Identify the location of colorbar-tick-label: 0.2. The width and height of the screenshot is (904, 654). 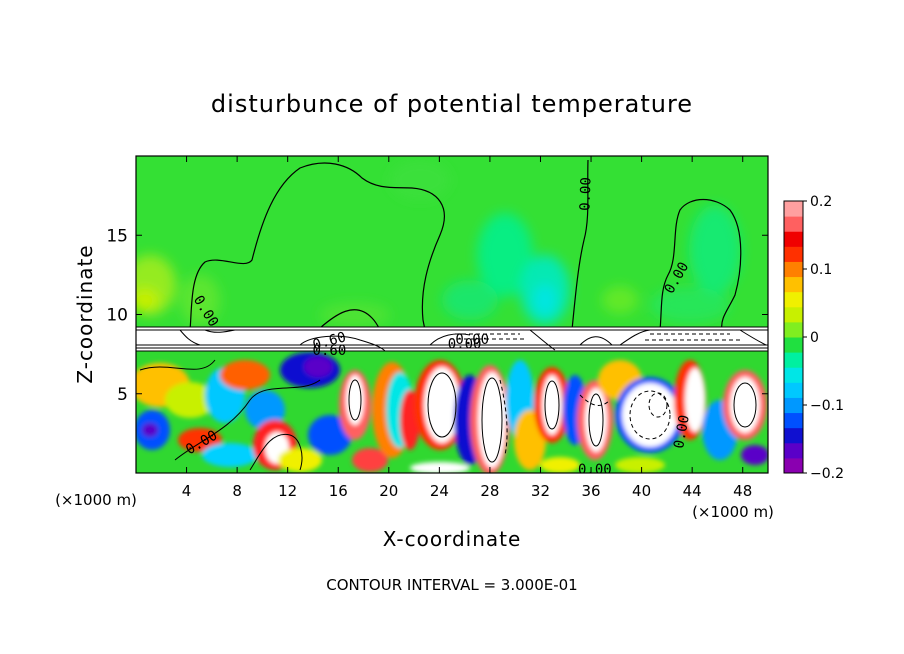
(821, 202).